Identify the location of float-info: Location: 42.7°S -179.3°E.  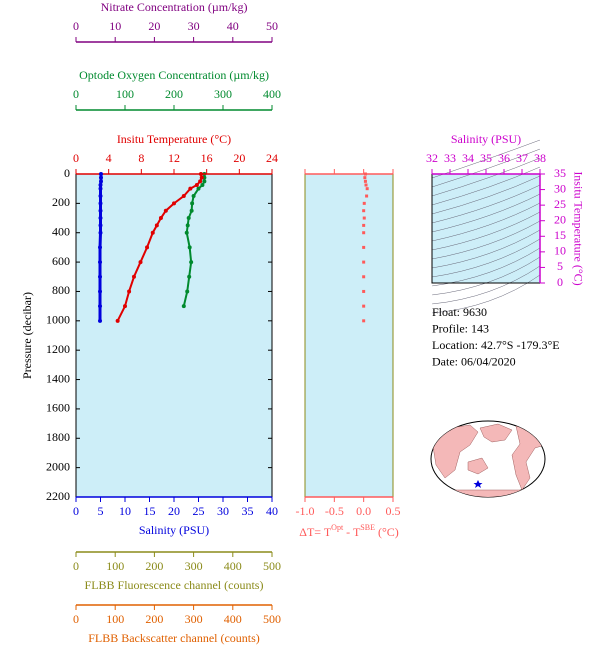
(496, 345).